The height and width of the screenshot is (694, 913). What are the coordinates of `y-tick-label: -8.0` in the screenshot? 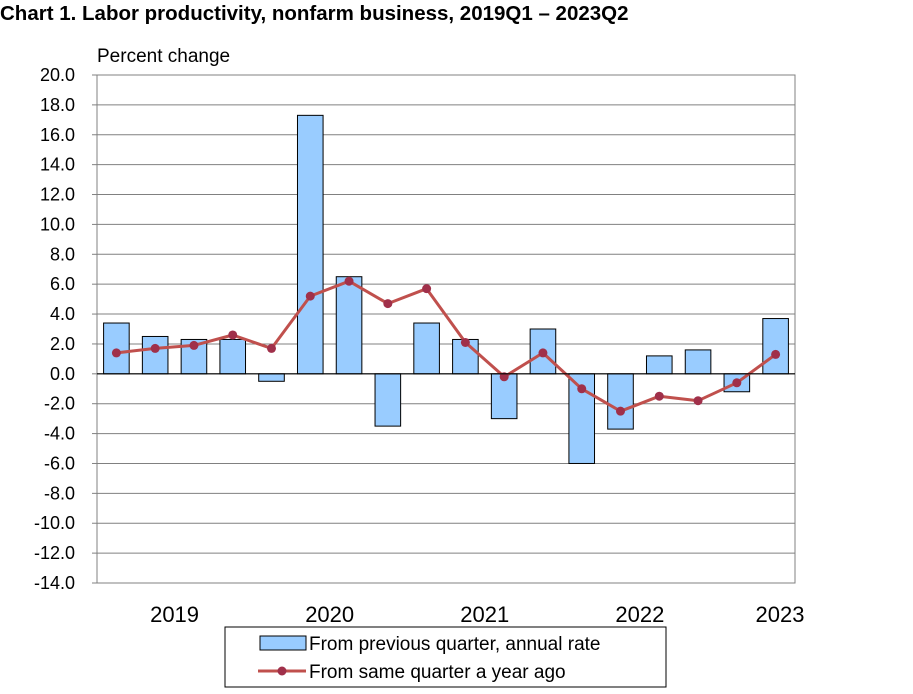 It's located at (59, 493).